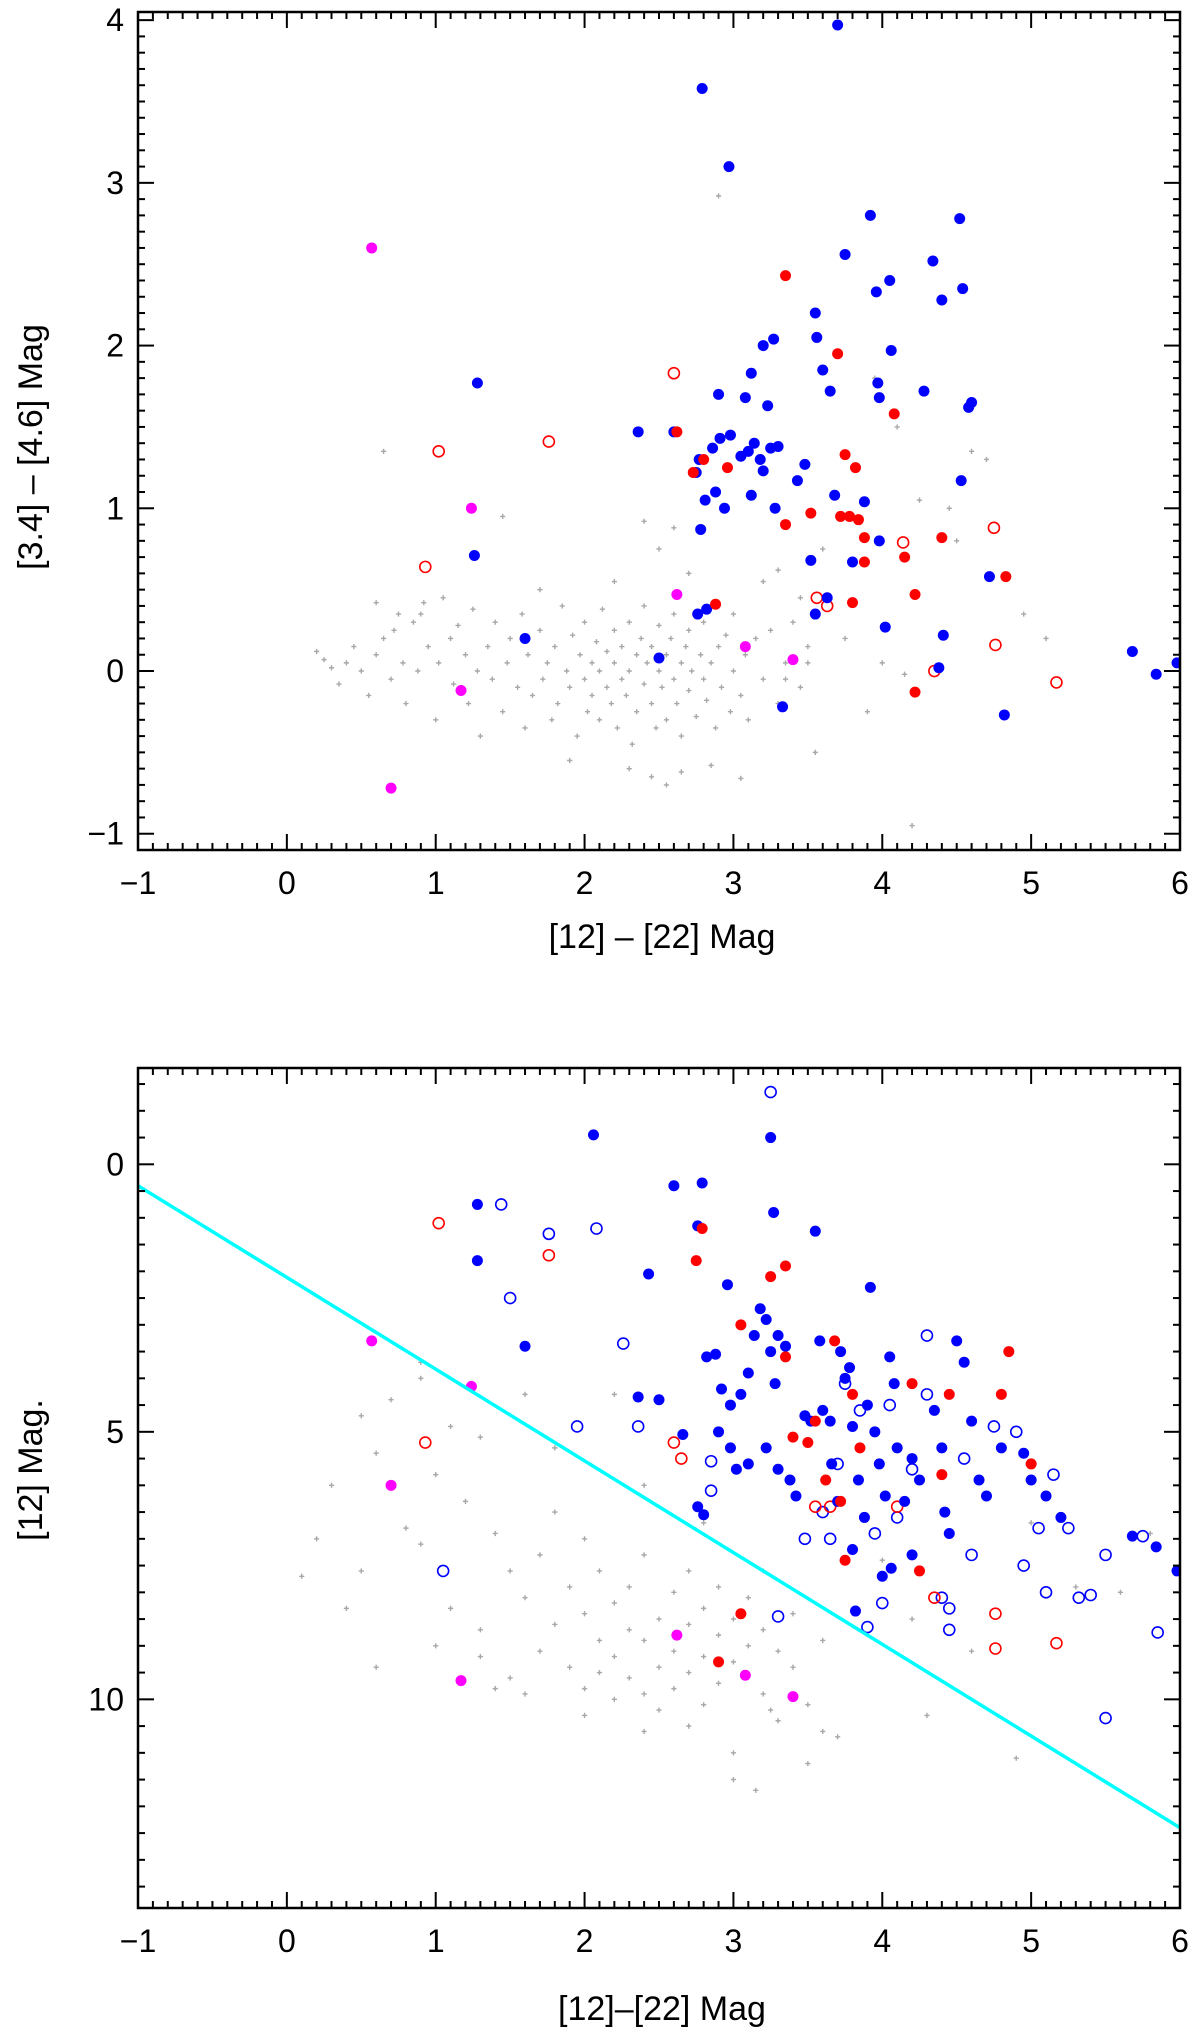 This screenshot has height=2040, width=1200. What do you see at coordinates (734, 1941) in the screenshot?
I see `bottom-x-tick-label: 3` at bounding box center [734, 1941].